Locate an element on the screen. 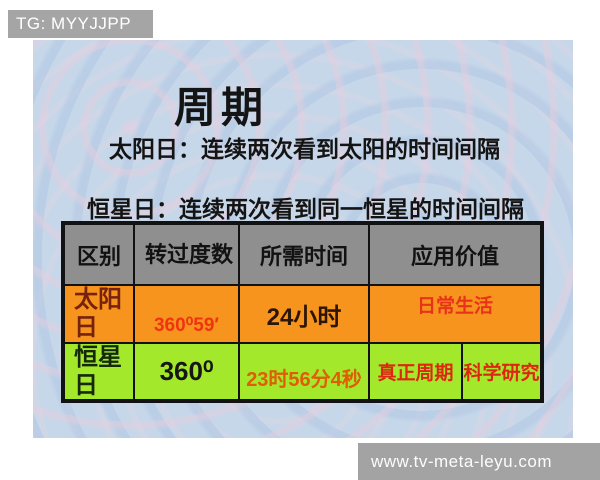  sidereal-day-definition: 恒星日：连续两次看到同一恒星的时间间隔 is located at coordinates (305, 209).